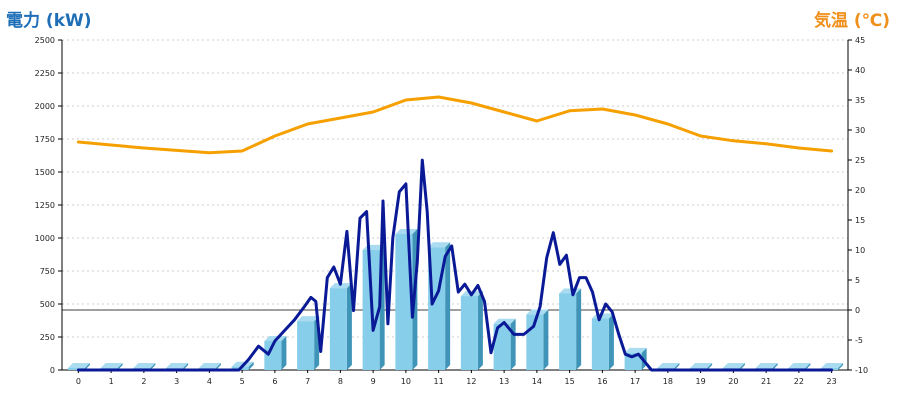 The image size is (900, 400). What do you see at coordinates (47, 337) in the screenshot?
I see `left-tick-label-1: 250` at bounding box center [47, 337].